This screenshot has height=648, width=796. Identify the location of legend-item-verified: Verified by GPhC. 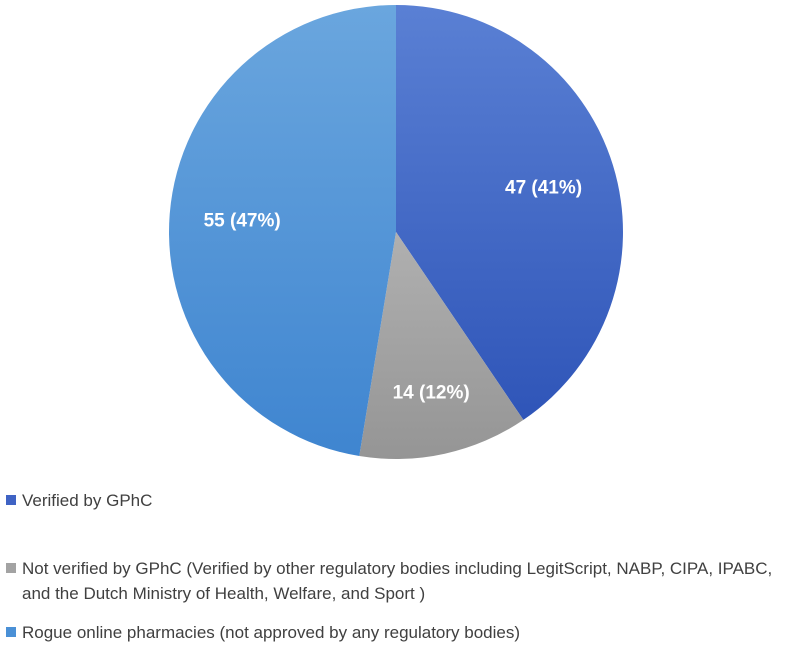
(79, 500).